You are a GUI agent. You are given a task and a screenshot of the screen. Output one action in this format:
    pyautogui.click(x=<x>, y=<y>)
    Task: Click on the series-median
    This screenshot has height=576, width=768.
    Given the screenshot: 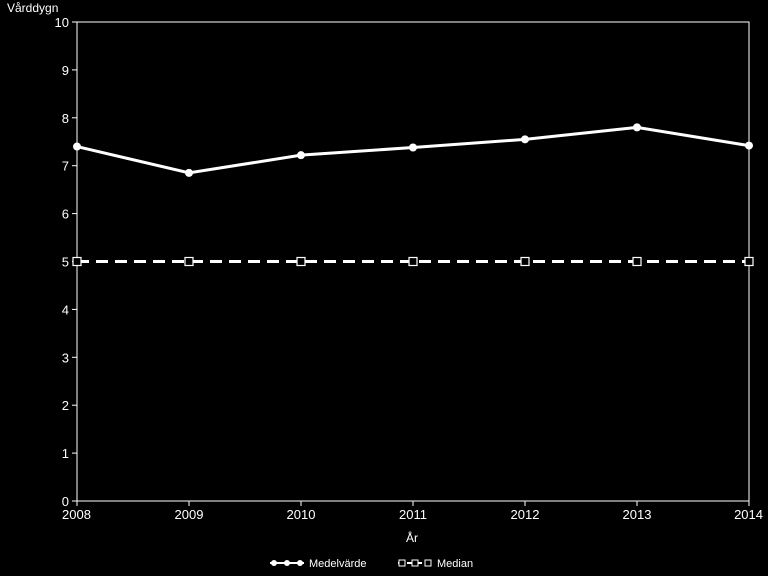 What is the action you would take?
    pyautogui.click(x=413, y=261)
    